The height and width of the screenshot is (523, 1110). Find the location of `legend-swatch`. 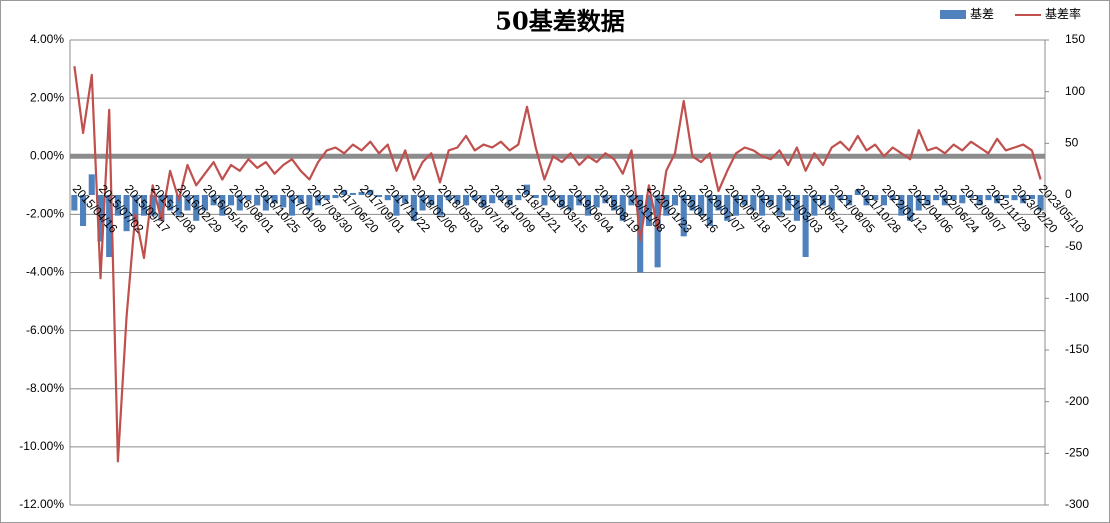

legend-swatch is located at coordinates (953, 14).